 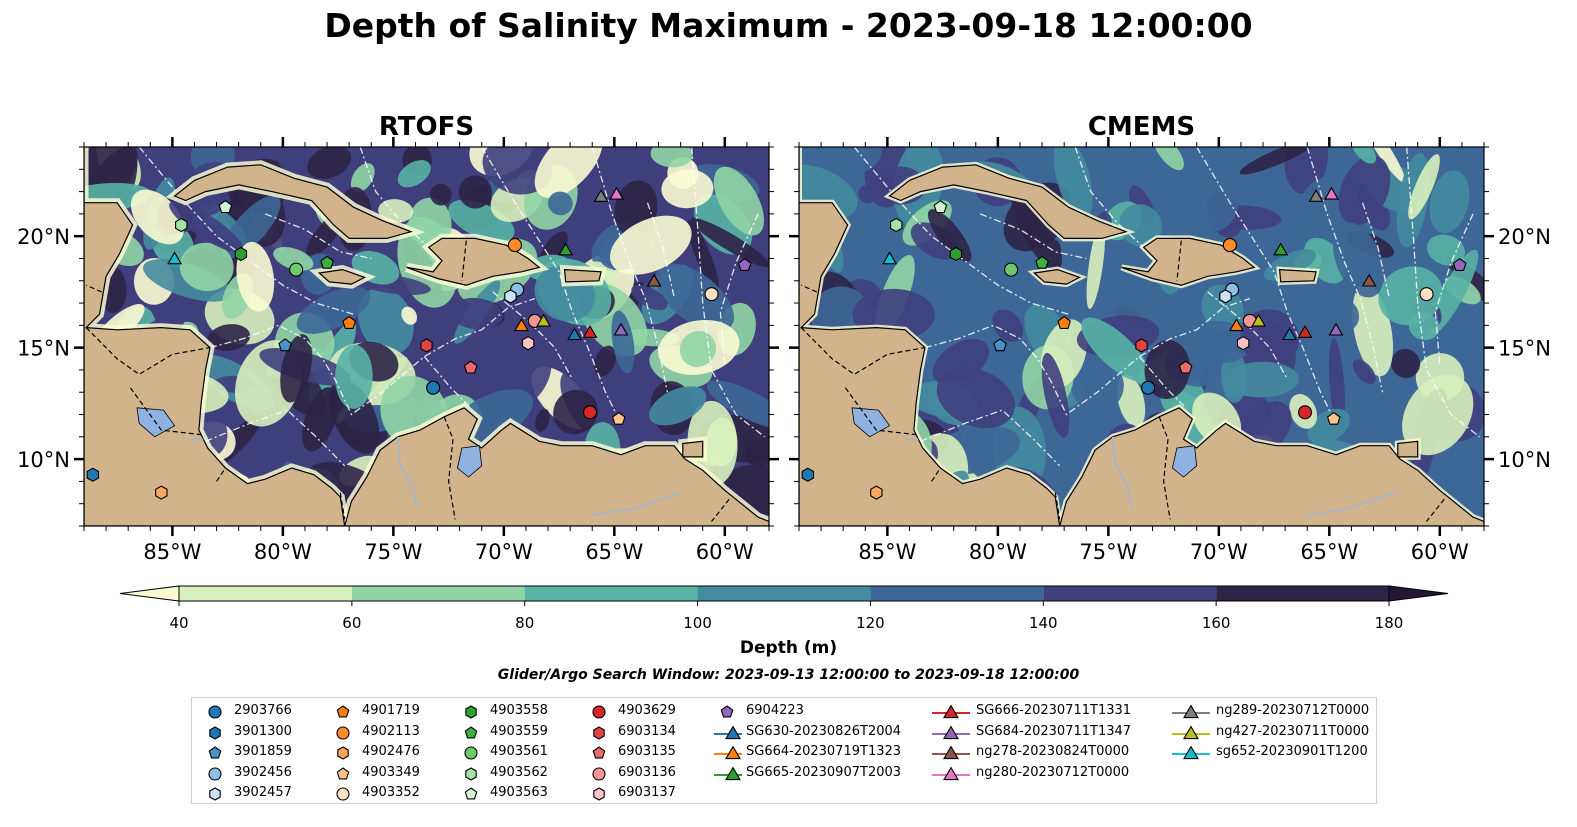 I want to click on lake, so click(x=1184, y=461).